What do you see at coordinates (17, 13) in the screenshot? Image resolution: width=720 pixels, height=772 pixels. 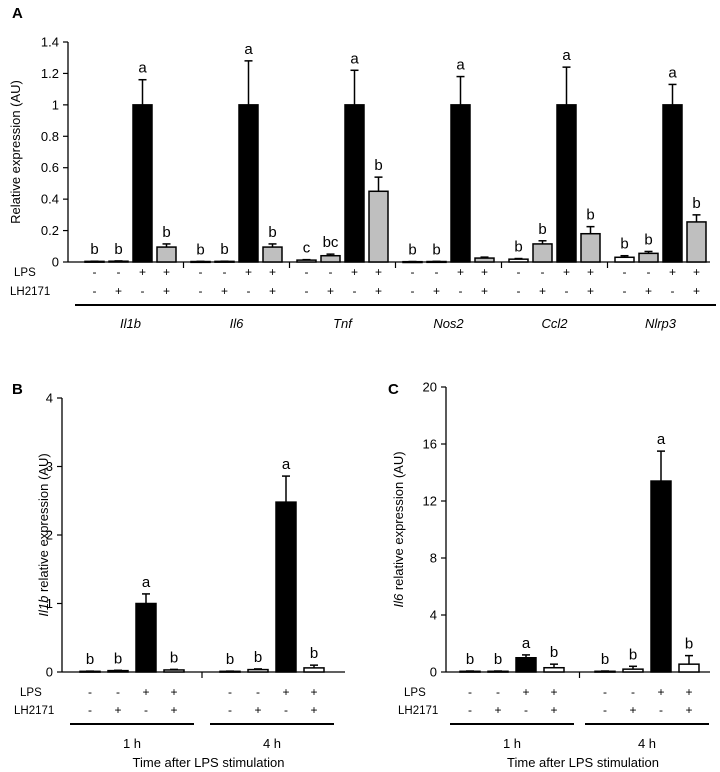 I see `panel-letter: A` at bounding box center [17, 13].